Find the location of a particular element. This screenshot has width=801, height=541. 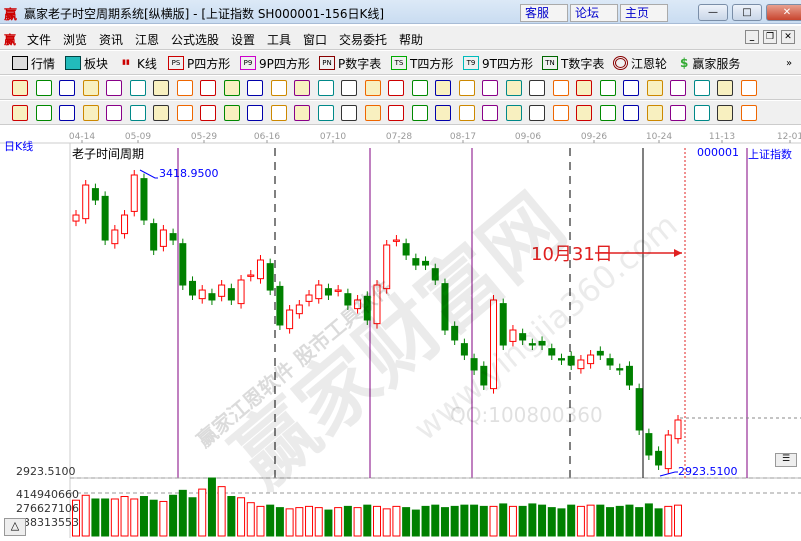

draw-tool-24-icon is located at coordinates (584, 113).